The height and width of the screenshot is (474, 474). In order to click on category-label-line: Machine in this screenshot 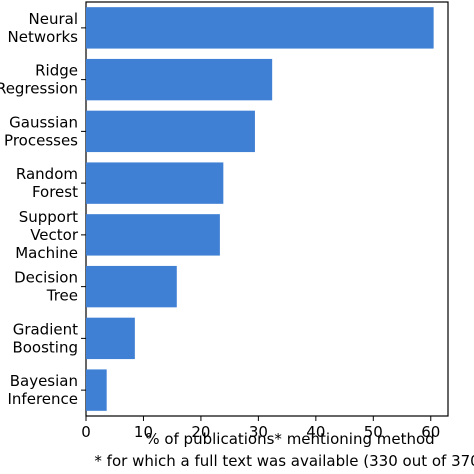, I will do `click(46, 253)`.